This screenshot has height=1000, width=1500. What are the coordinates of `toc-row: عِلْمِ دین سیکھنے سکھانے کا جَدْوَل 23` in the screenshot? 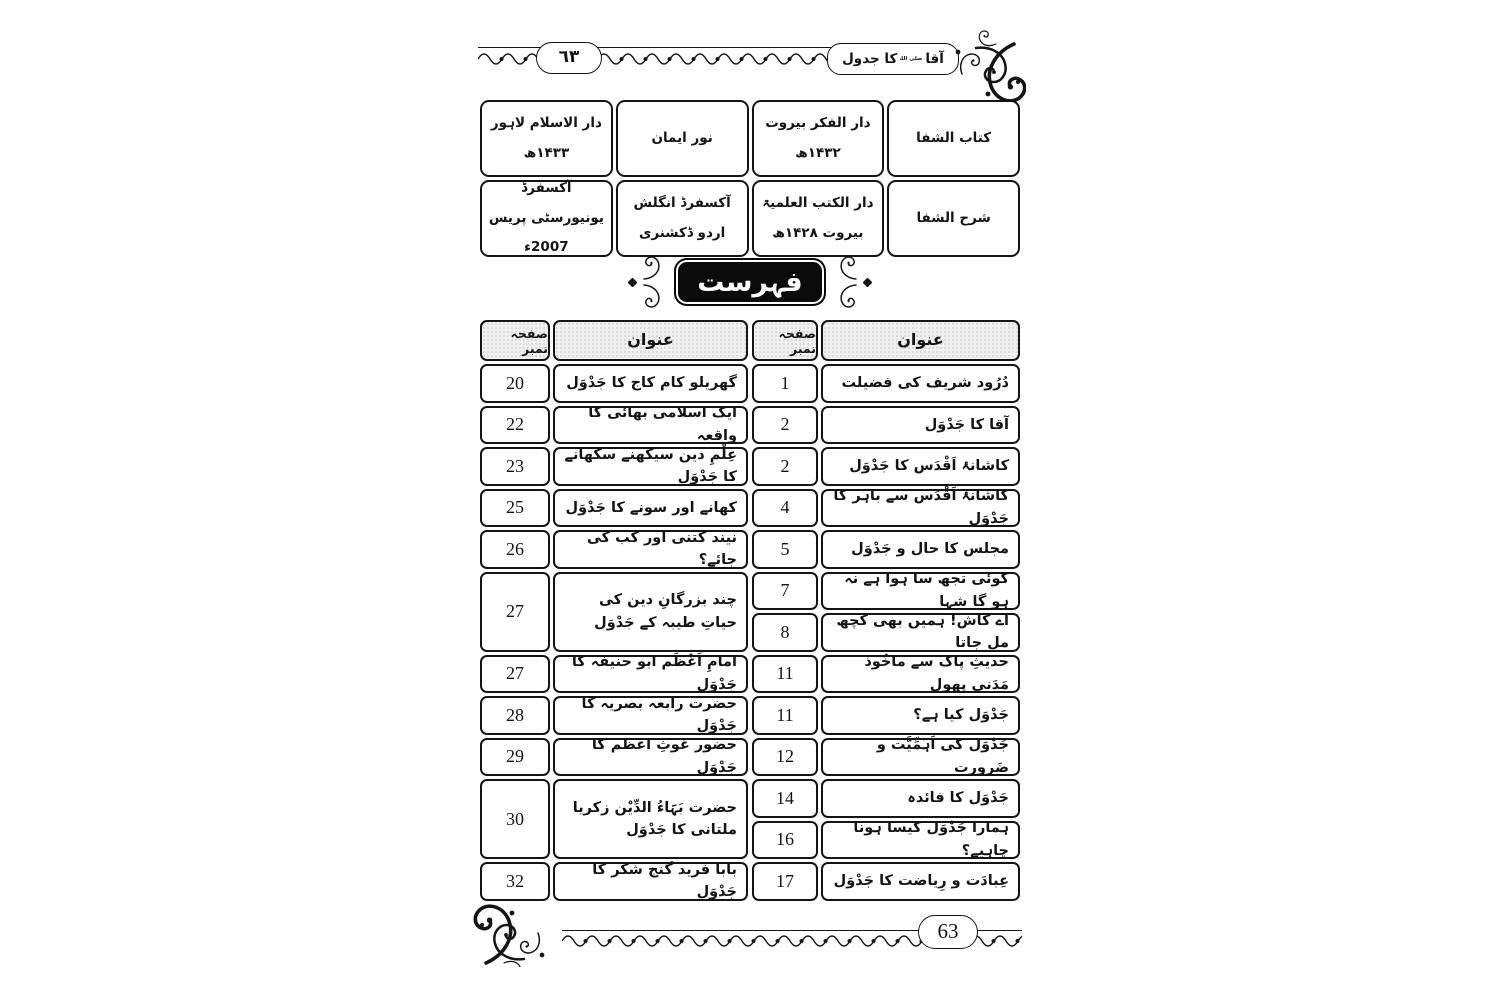 It's located at (614, 466).